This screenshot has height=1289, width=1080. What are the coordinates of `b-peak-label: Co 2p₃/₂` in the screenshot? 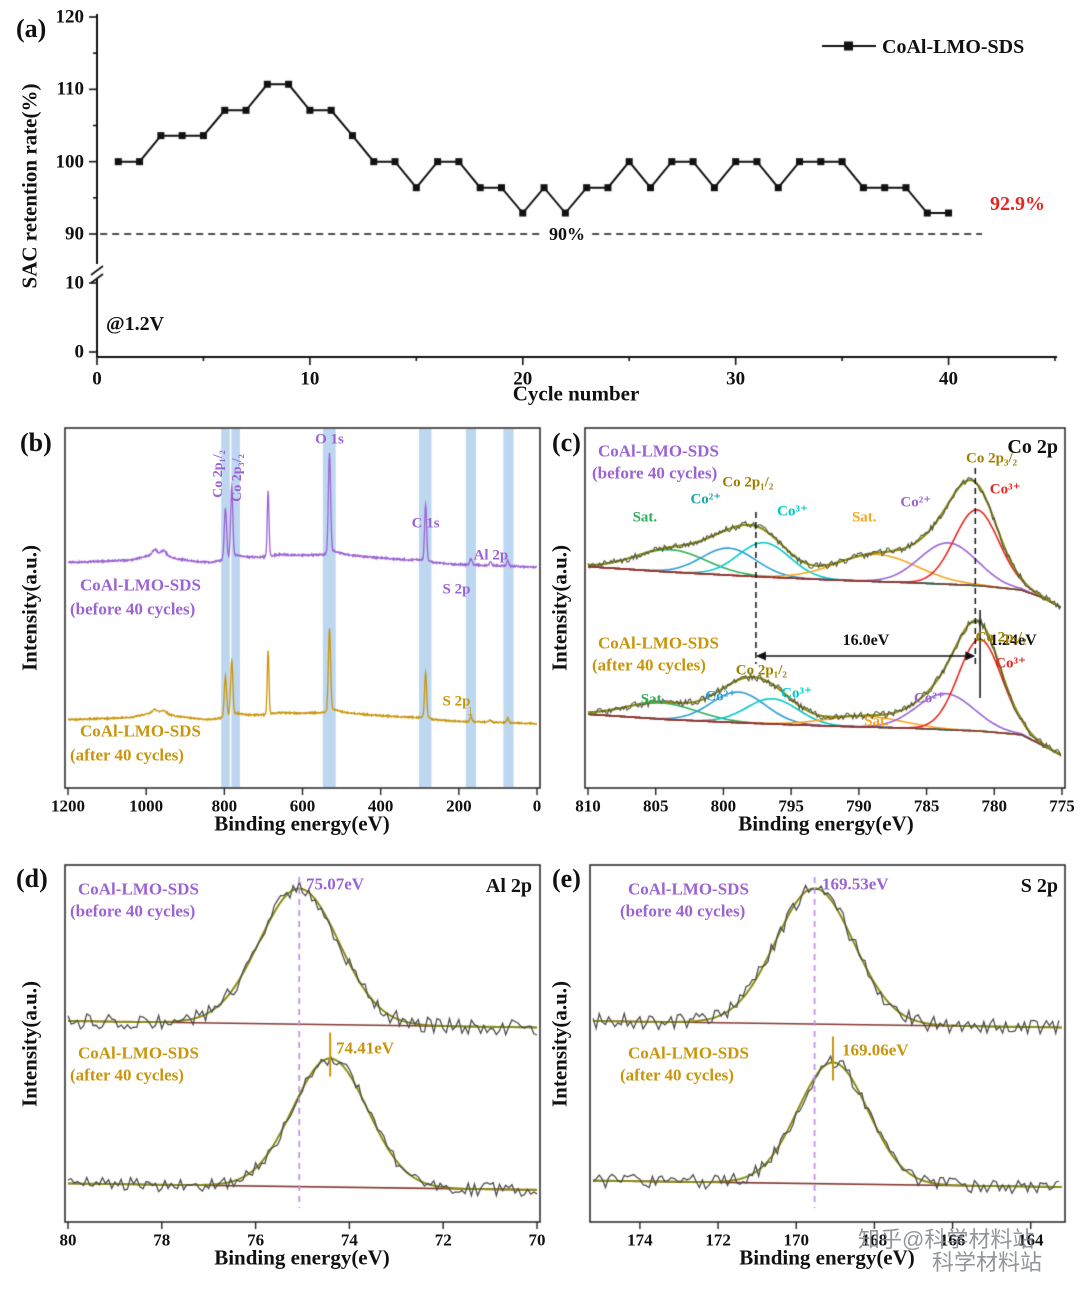 It's located at (237, 478).